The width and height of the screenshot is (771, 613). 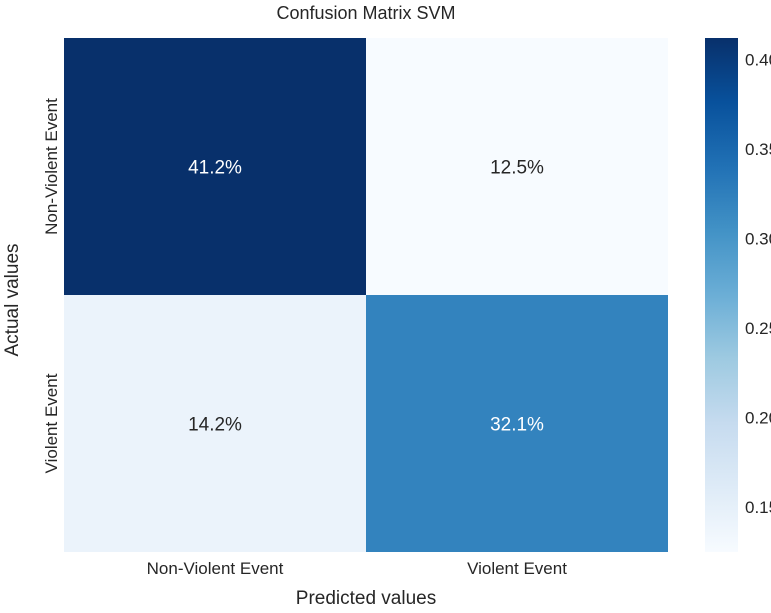 I want to click on colorbar-tick-label-3: 0.30, so click(x=758, y=239).